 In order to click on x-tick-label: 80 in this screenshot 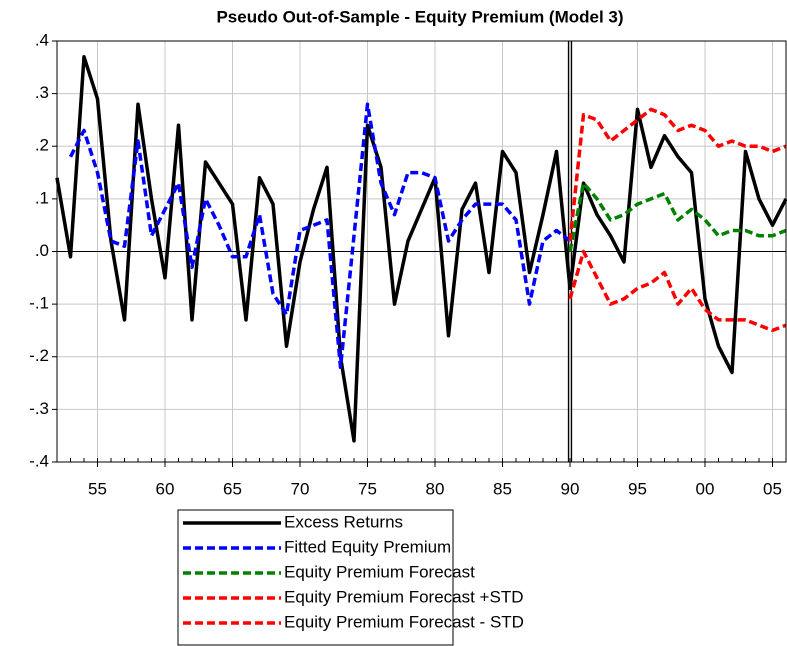, I will do `click(435, 488)`.